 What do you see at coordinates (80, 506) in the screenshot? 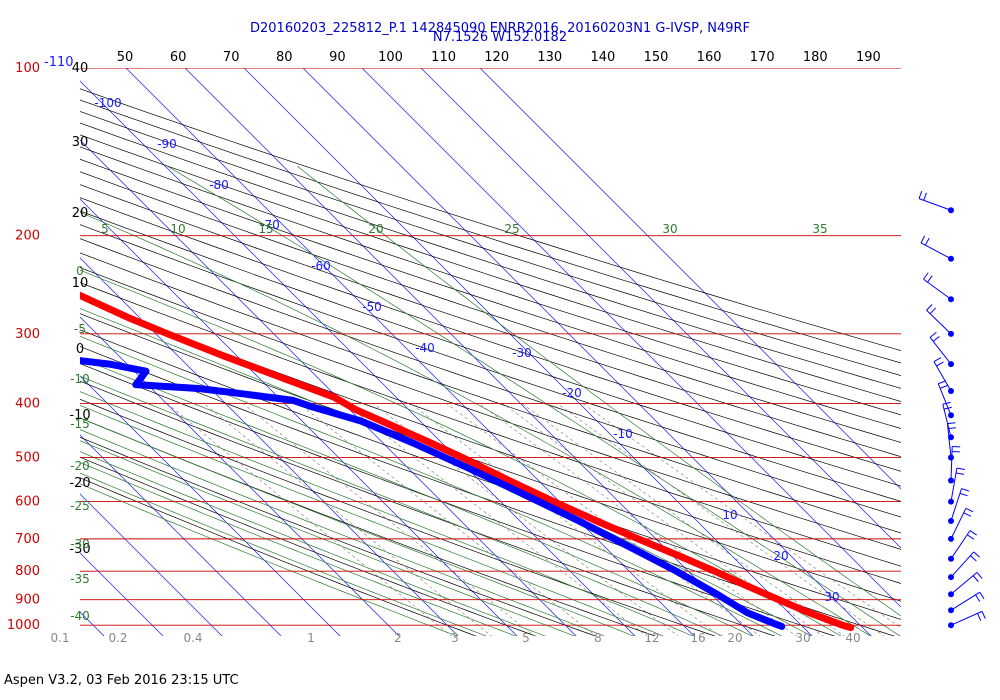
I see `moist-adiabat-left-label: -25` at bounding box center [80, 506].